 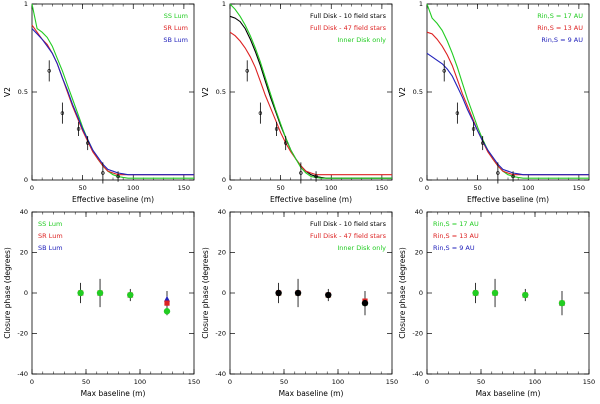 I want to click on model-marker-square, so click(x=167, y=303).